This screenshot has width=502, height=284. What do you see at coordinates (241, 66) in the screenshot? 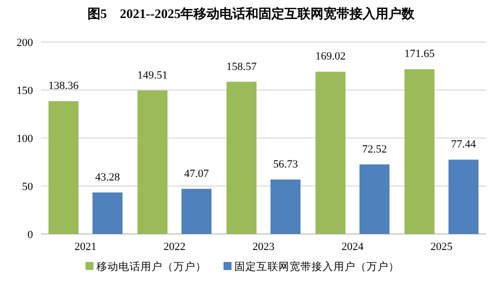
I see `label: 158.57` at bounding box center [241, 66].